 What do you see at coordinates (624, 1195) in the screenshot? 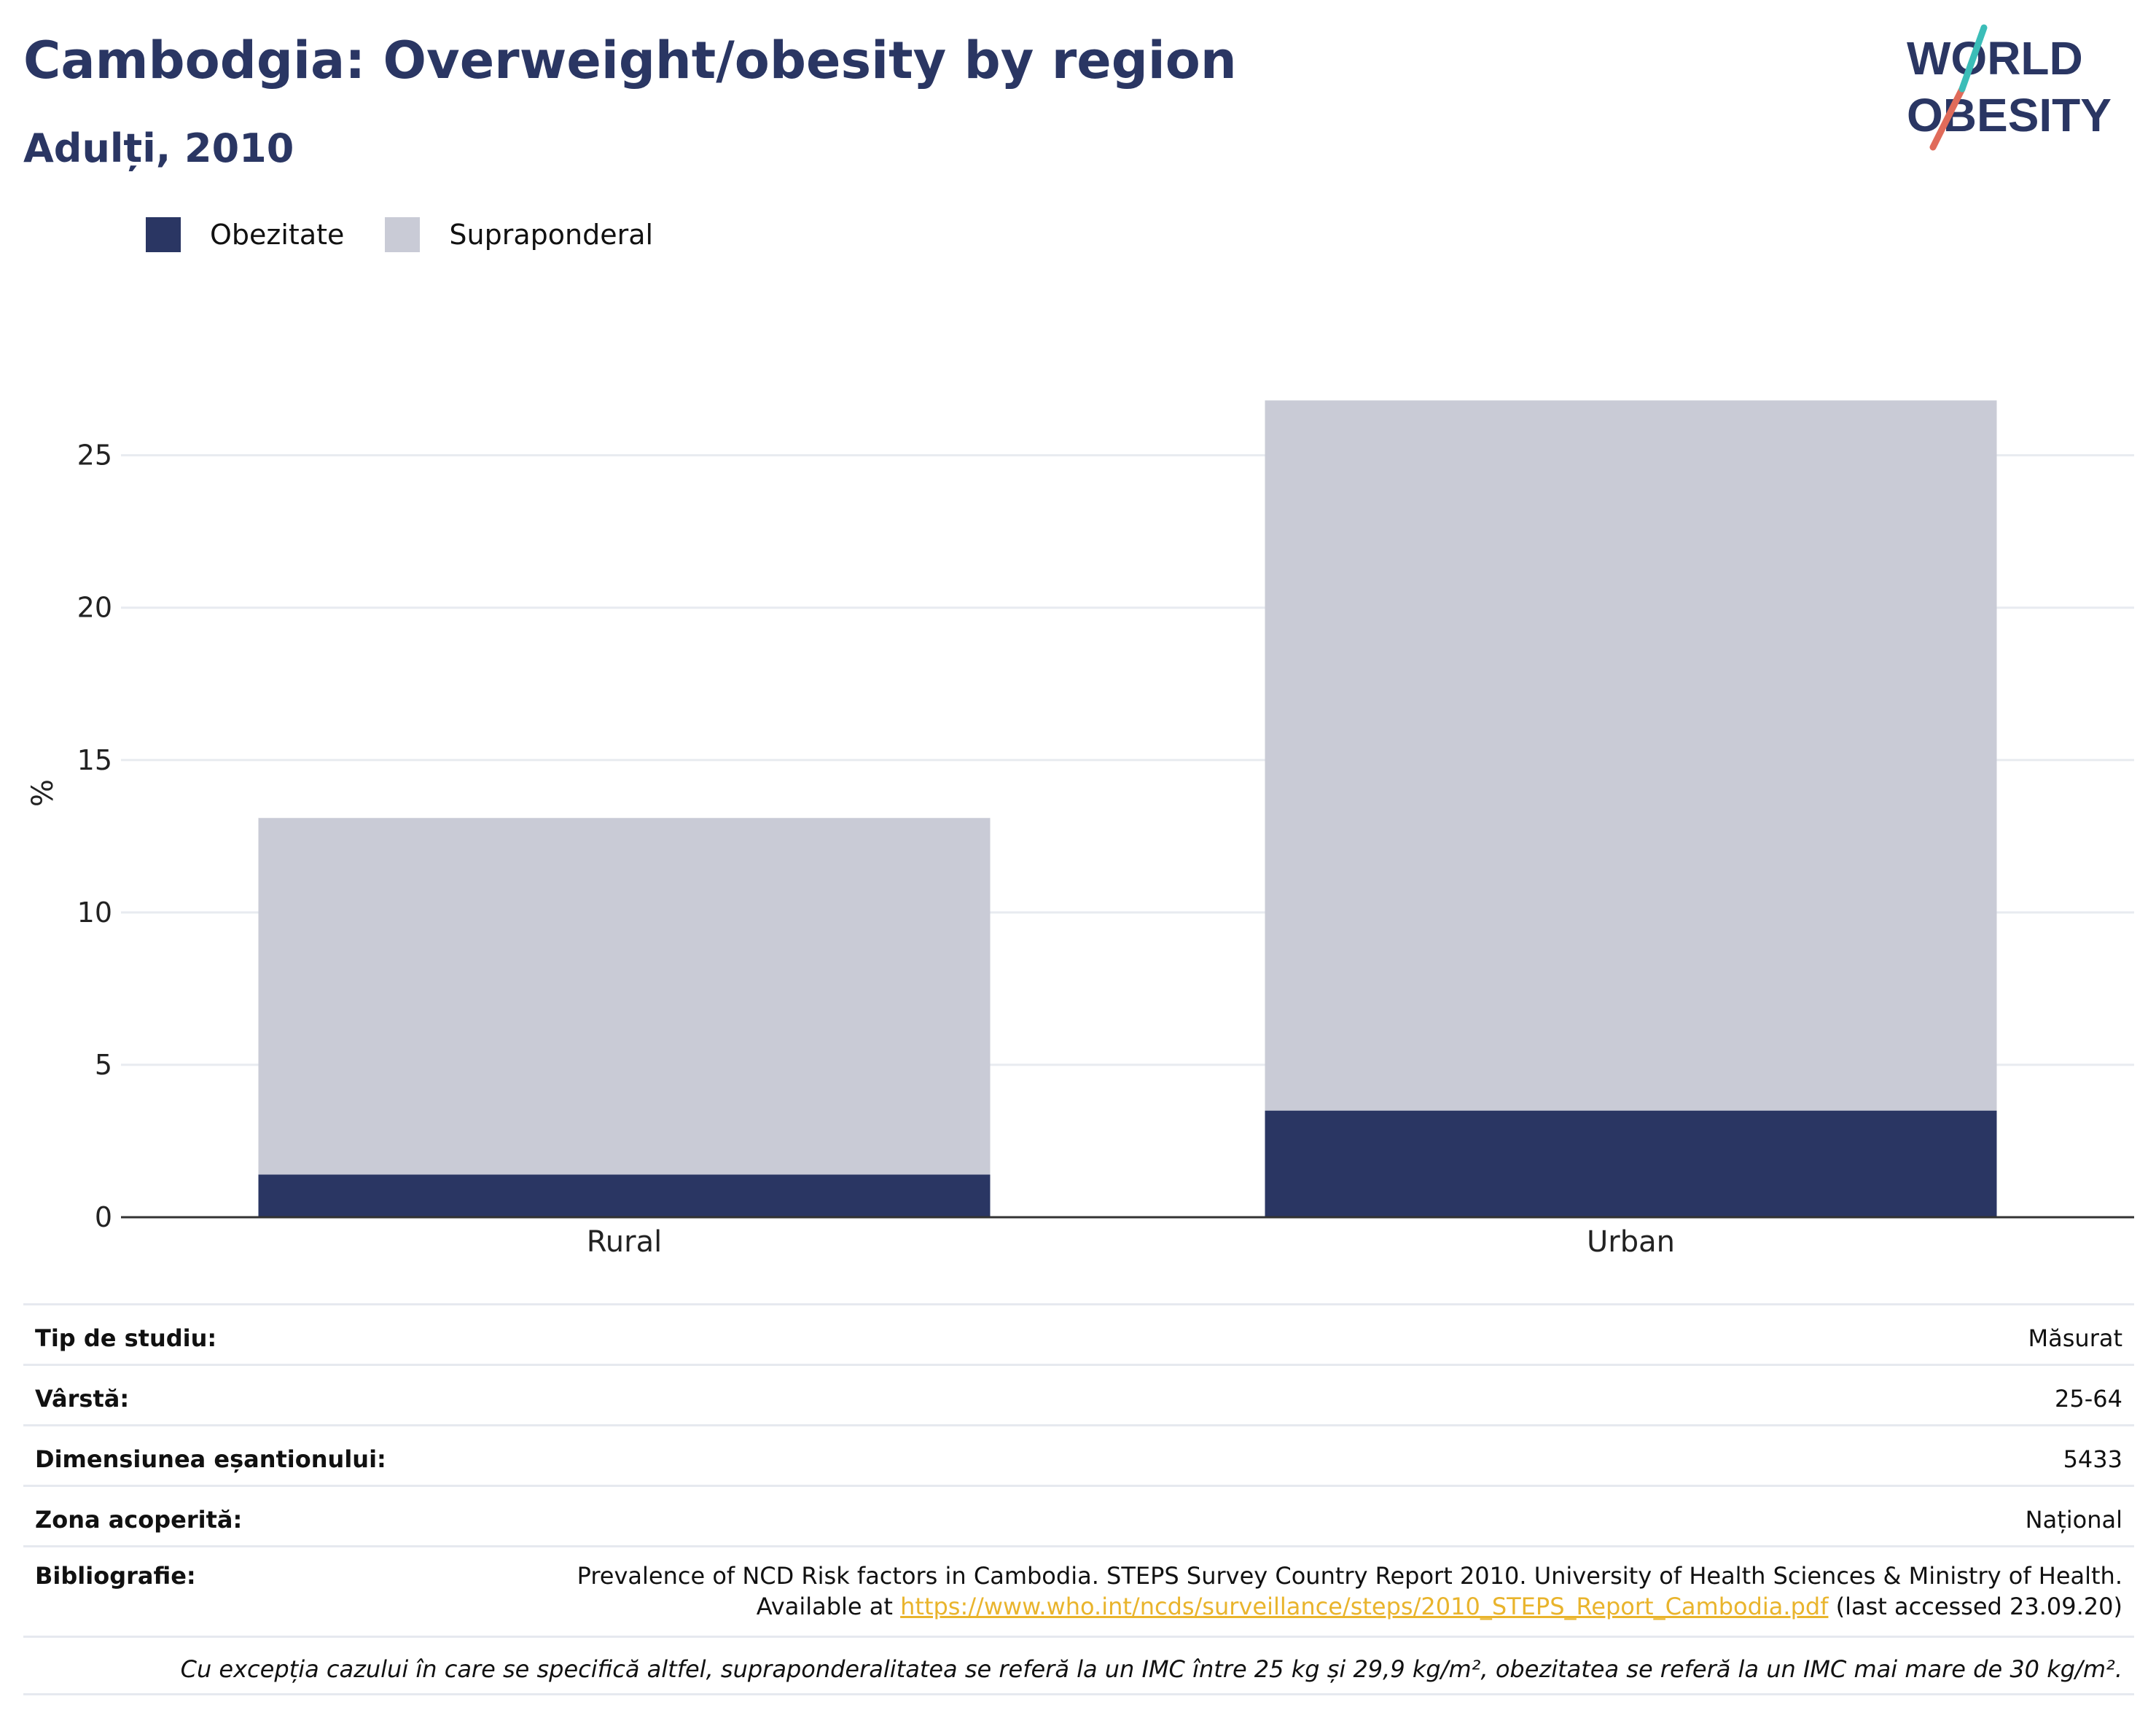
I see `bar-rural-obesity` at bounding box center [624, 1195].